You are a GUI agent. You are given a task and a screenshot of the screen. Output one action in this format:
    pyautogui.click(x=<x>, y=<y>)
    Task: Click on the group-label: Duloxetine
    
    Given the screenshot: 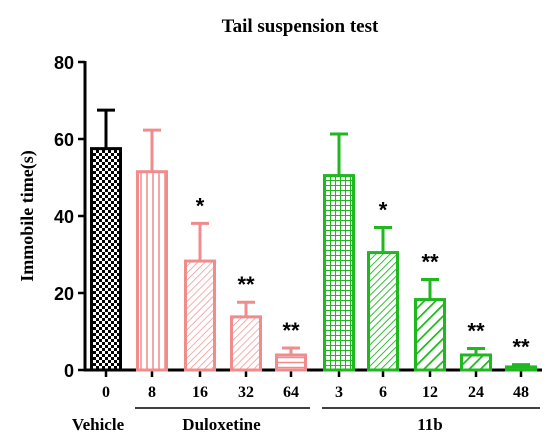 What is the action you would take?
    pyautogui.click(x=221, y=424)
    